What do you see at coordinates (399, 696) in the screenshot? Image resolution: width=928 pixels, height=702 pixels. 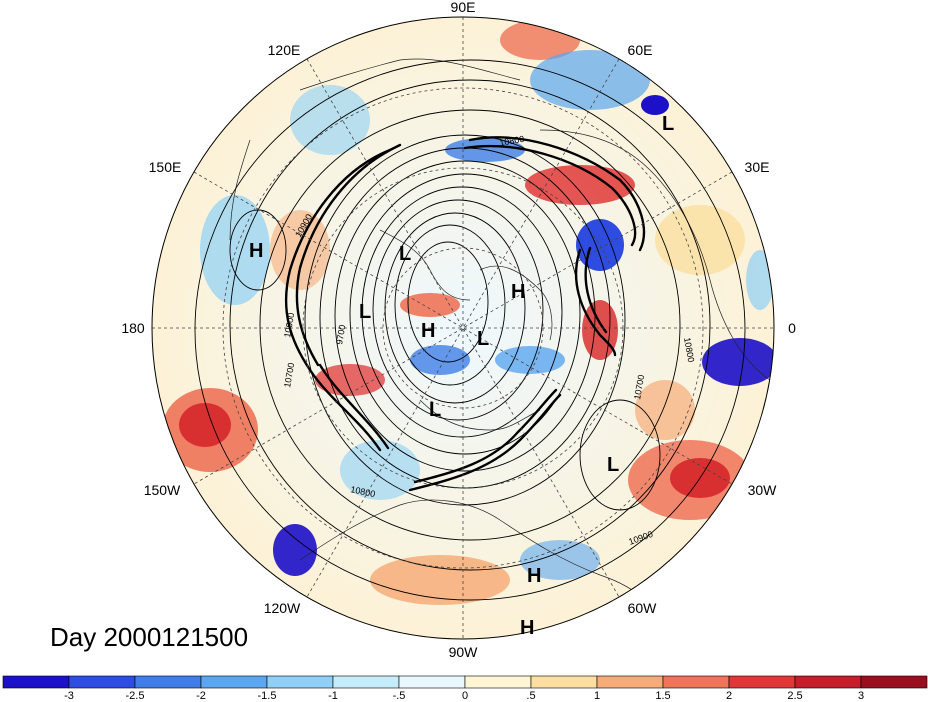 I see `colorbar-tick-label: -.5` at bounding box center [399, 696].